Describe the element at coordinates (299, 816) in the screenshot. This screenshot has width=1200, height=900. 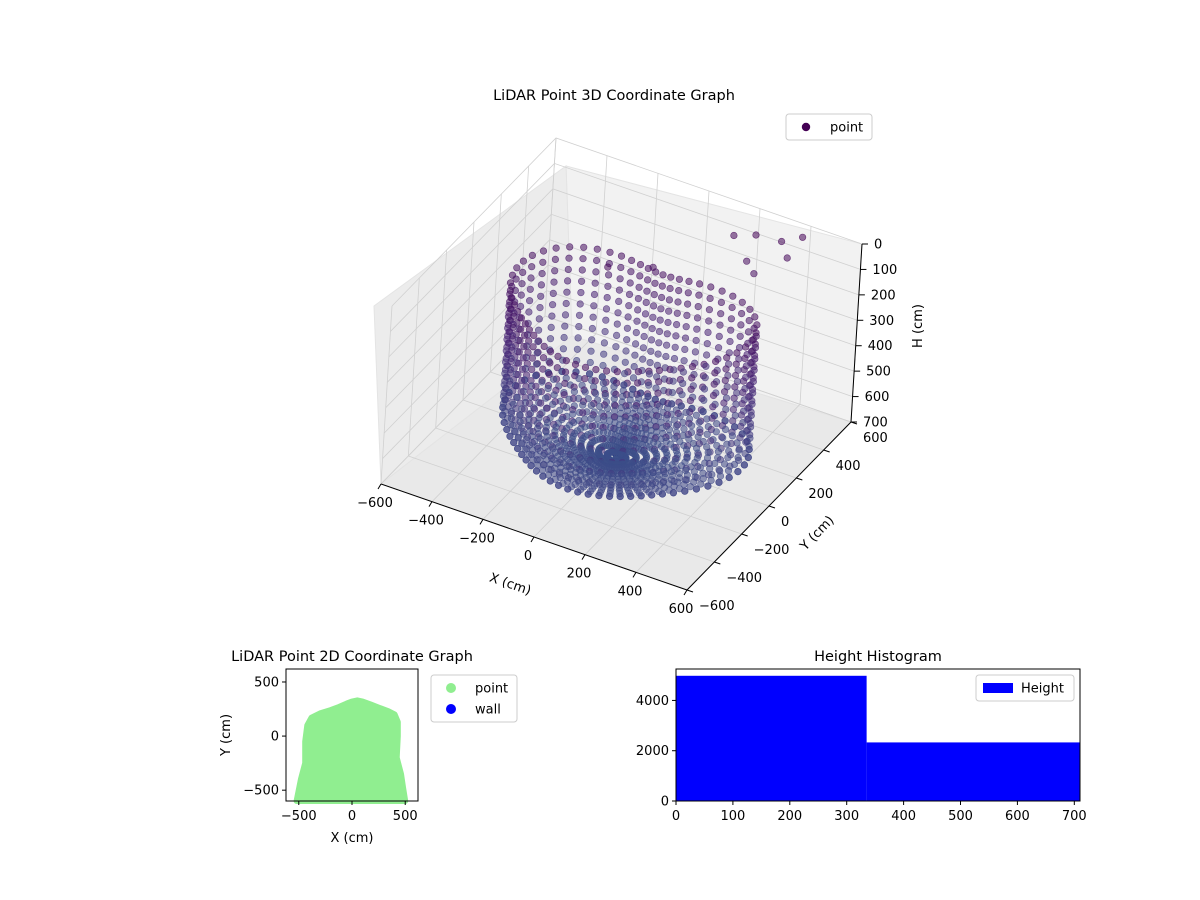
I see `x-tick-label-2d: −500` at that location.